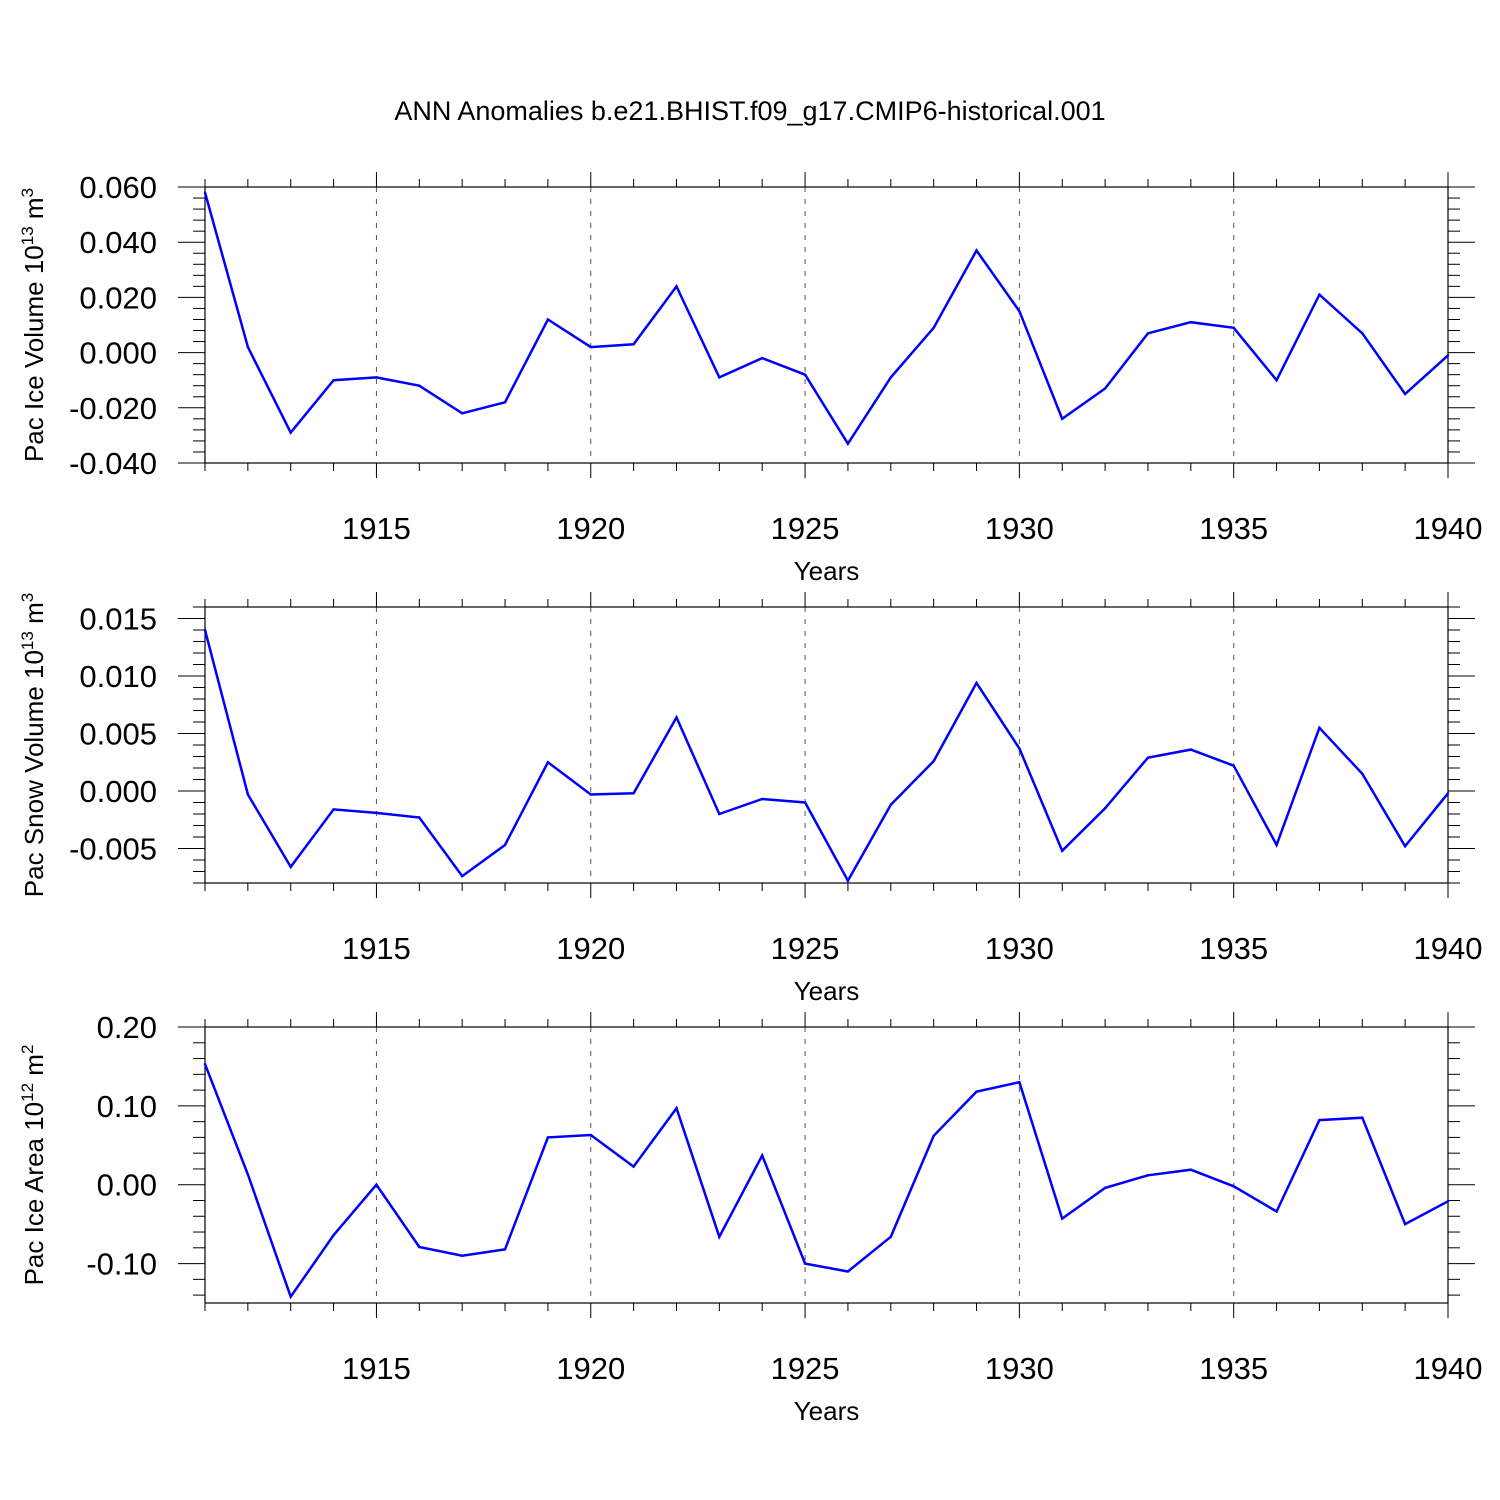  Describe the element at coordinates (33, 745) in the screenshot. I see `y-axis-label: Pac Snow Volume 1013 m3` at that location.